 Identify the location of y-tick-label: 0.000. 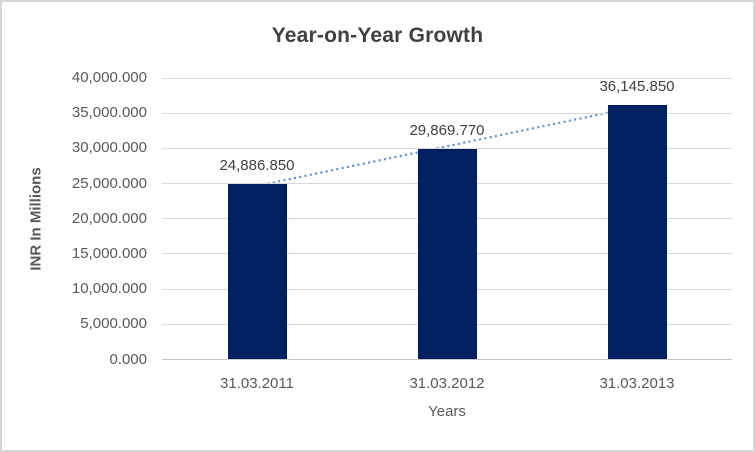
(128, 359).